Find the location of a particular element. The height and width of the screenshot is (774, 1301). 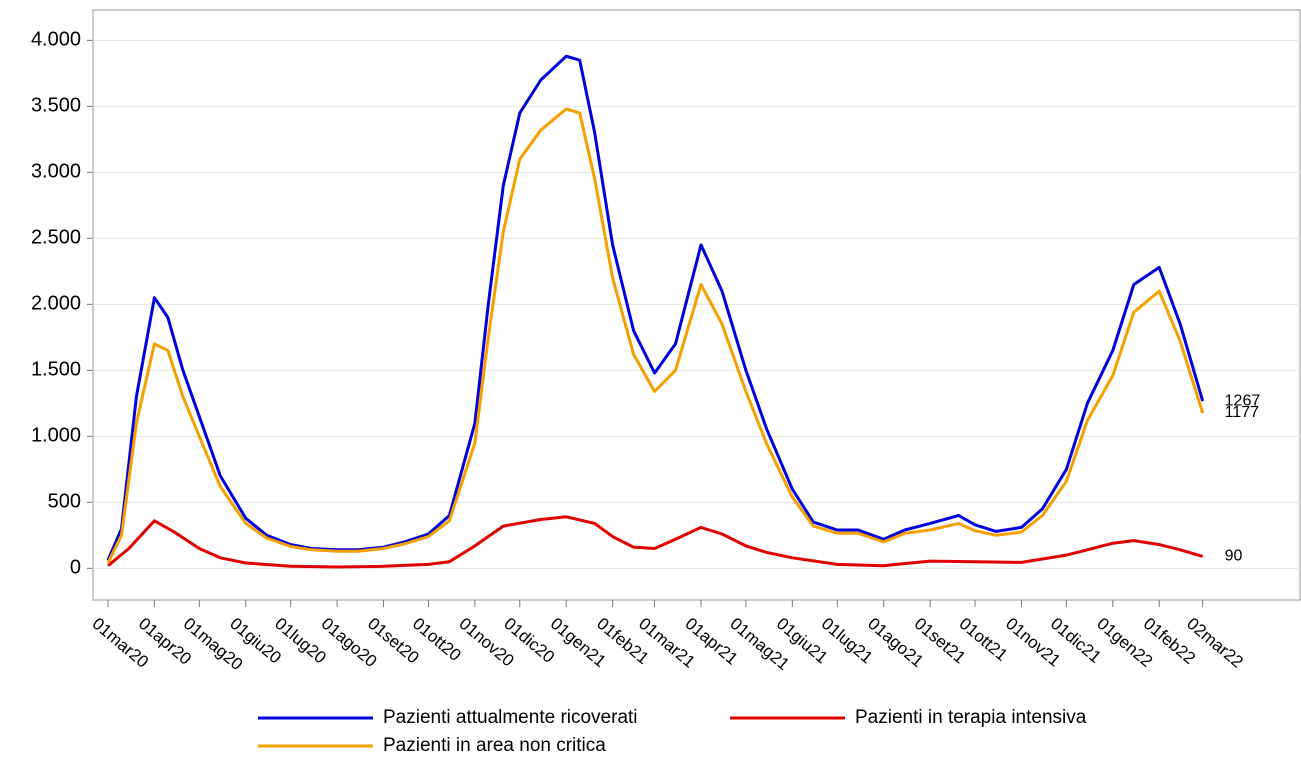

legend-label: Pazienti attualmente ricoverati is located at coordinates (510, 717).